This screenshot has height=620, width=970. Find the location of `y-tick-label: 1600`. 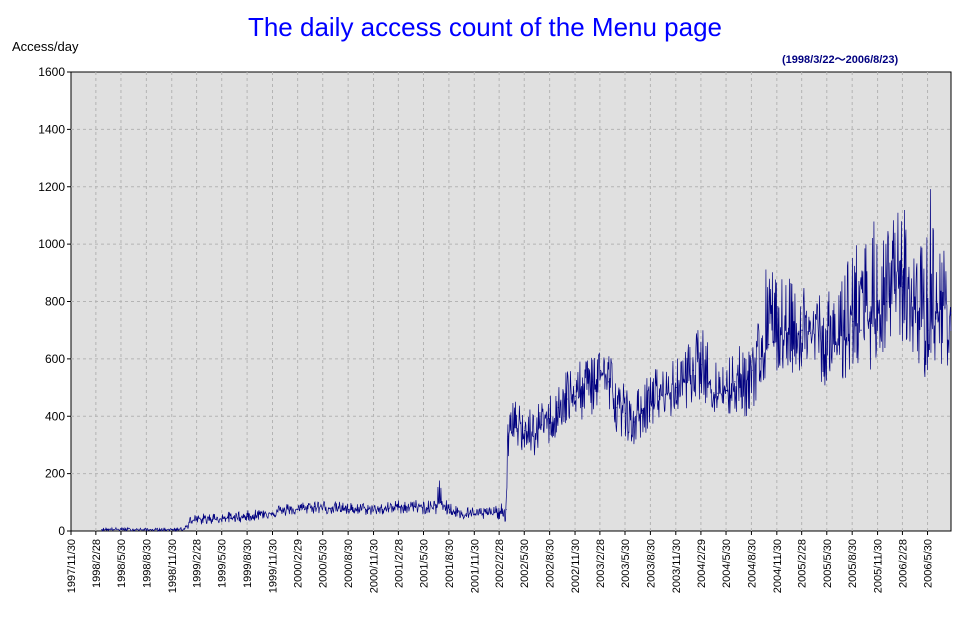

y-tick-label: 1600 is located at coordinates (51, 72).